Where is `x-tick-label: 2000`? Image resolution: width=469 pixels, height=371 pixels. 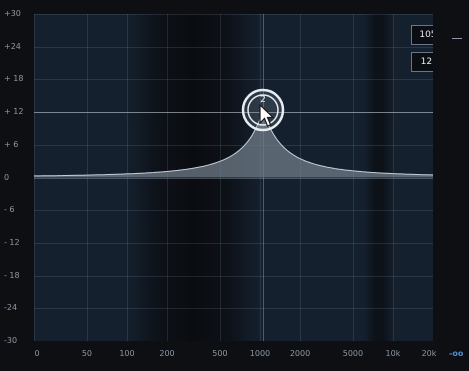 x-tick-label: 2000 is located at coordinates (300, 353).